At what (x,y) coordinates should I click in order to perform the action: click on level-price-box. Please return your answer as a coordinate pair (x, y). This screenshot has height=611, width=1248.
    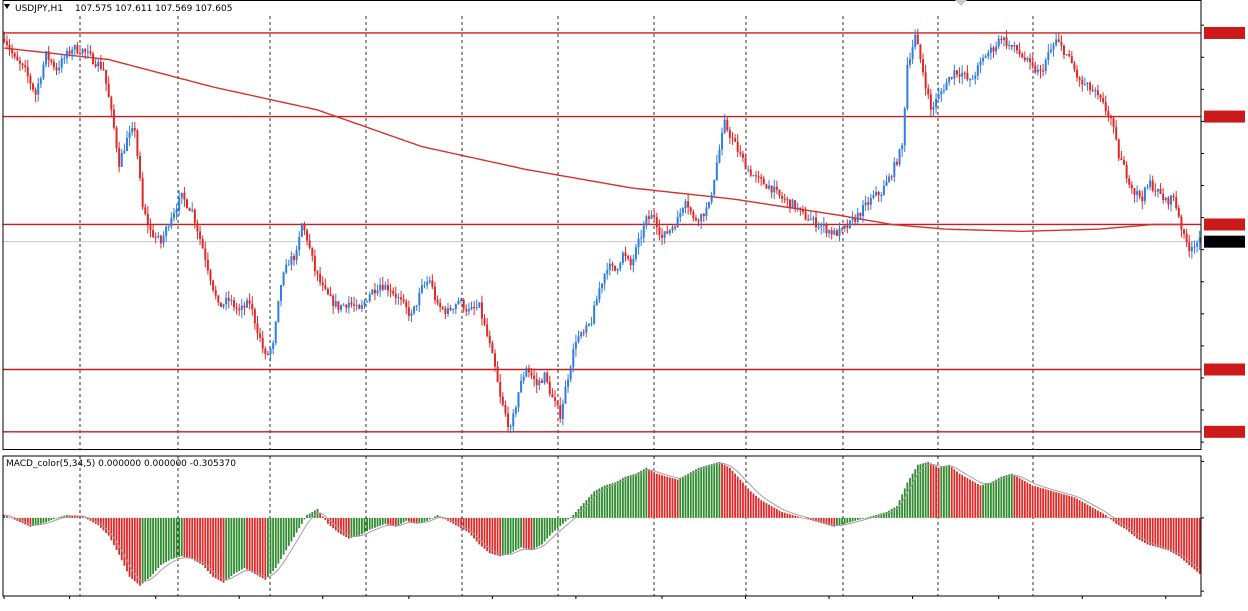
    Looking at the image, I should click on (1224, 116).